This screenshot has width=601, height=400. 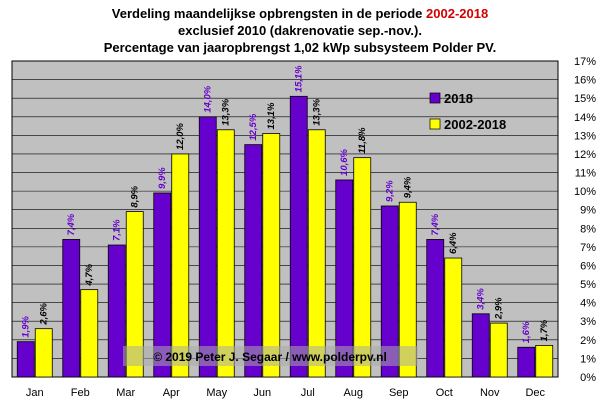 I want to click on legend-swatch-2002-2018, so click(x=435, y=124).